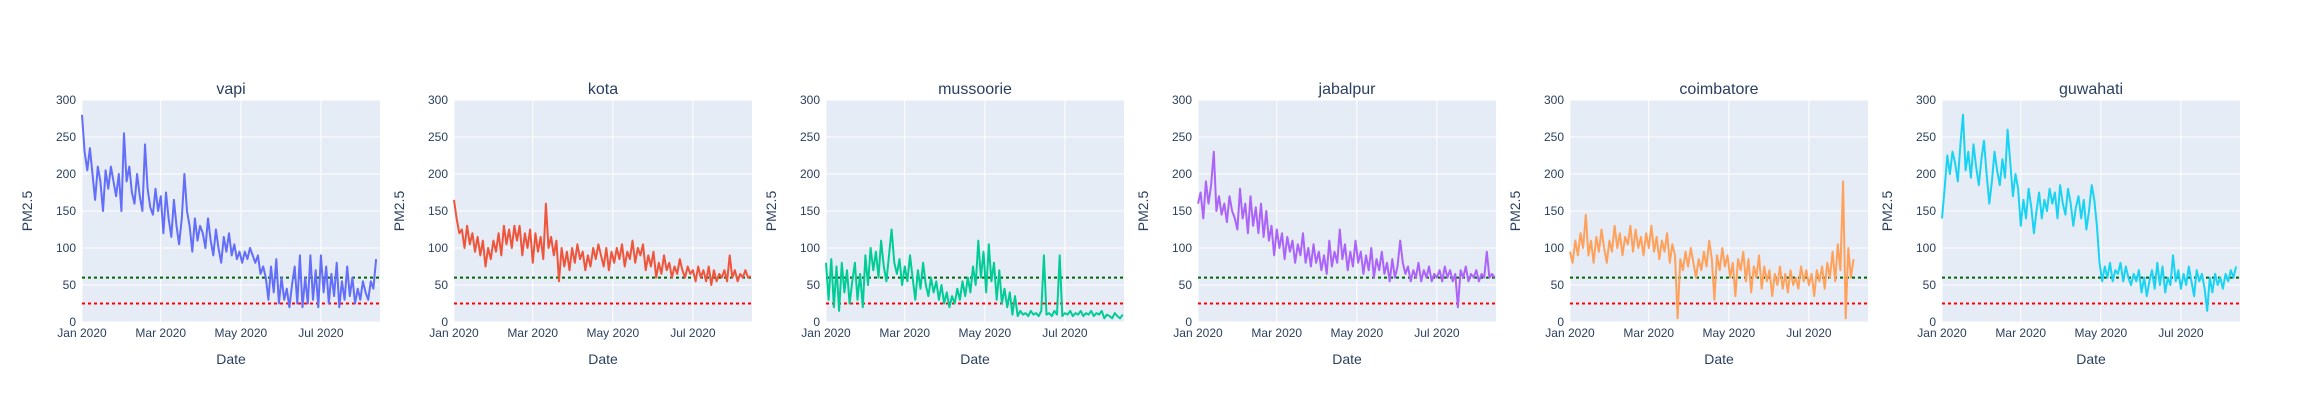 This screenshot has width=2300, height=400. Describe the element at coordinates (603, 89) in the screenshot. I see `subplot-title: kota` at that location.